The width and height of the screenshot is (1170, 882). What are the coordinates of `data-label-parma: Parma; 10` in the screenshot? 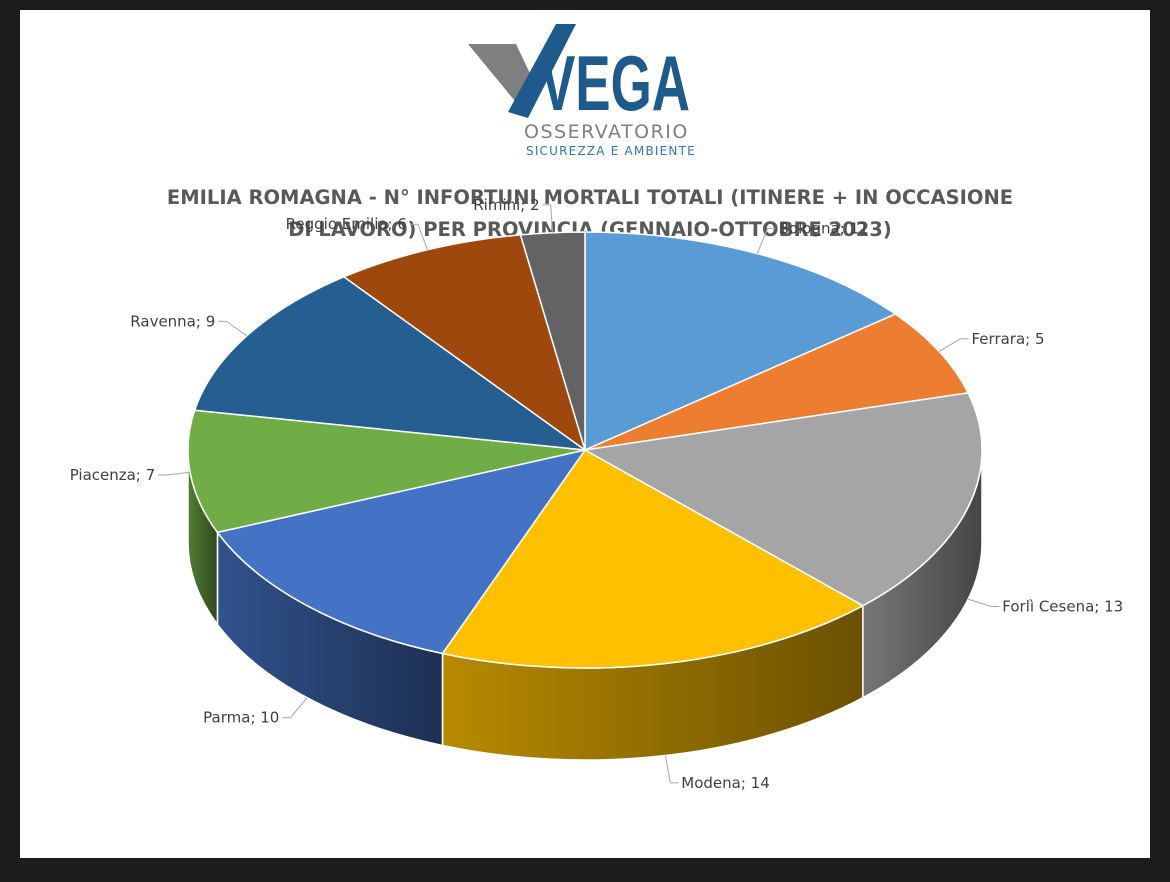 It's located at (241, 718).